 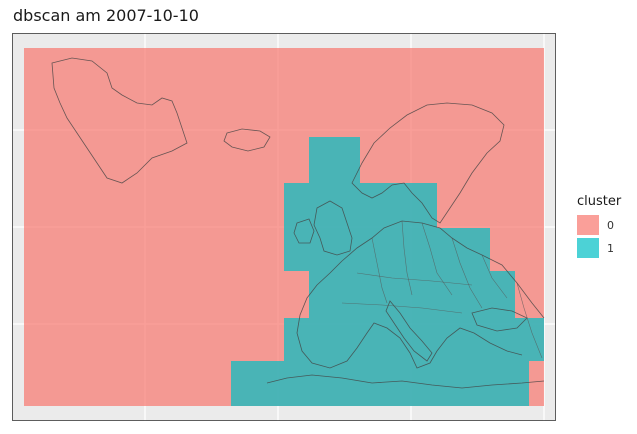 I want to click on page-title: dbscan am 2007-10-10, so click(x=106, y=15).